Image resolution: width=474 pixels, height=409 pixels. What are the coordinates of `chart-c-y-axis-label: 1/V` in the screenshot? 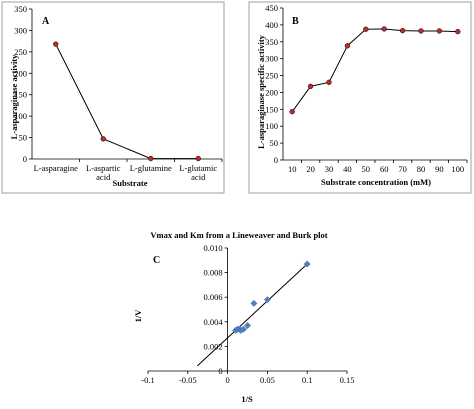 It's located at (138, 316).